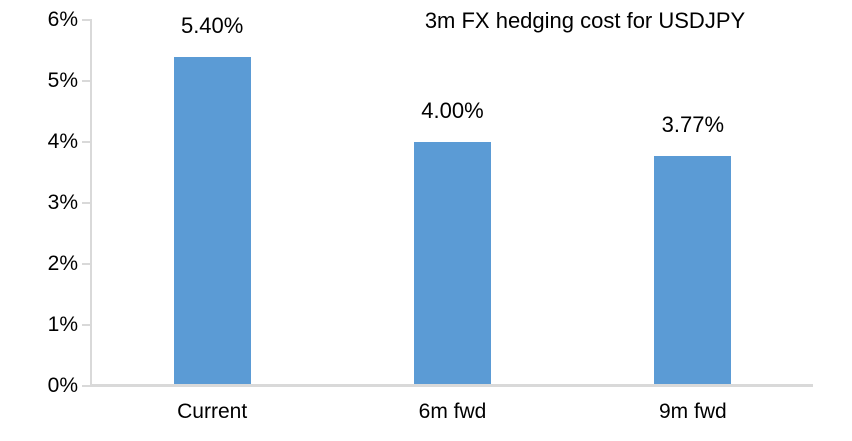  Describe the element at coordinates (62, 80) in the screenshot. I see `y-tick-label: 5%` at that location.